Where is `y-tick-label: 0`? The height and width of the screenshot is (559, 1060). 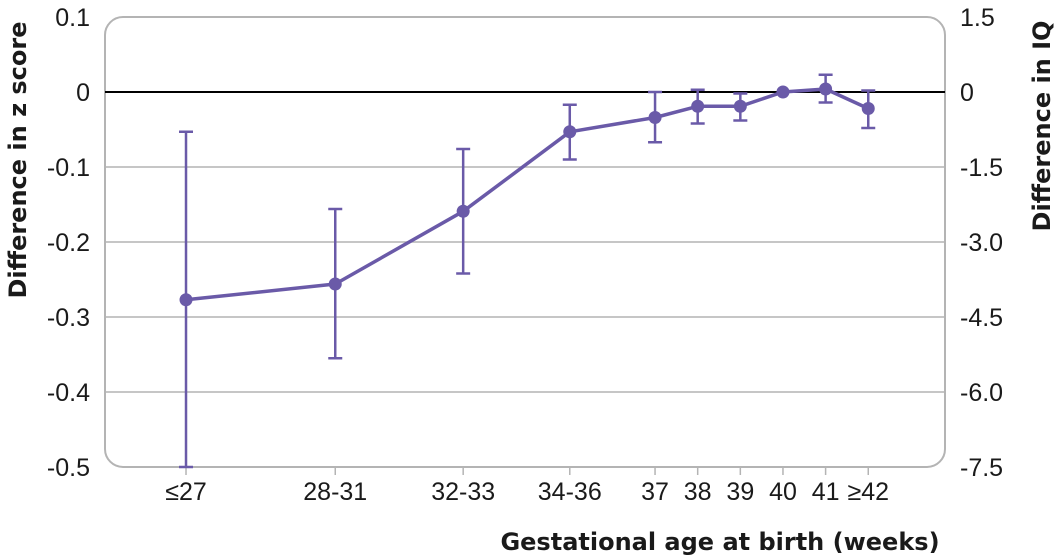 y-tick-label: 0 is located at coordinates (83, 93).